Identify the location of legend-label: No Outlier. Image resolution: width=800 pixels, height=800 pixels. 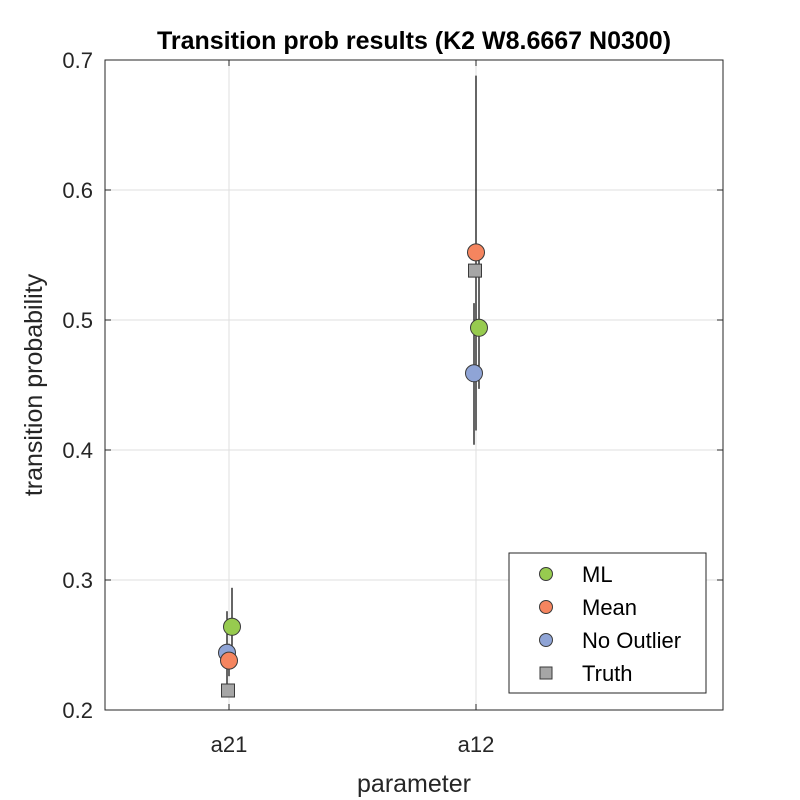
(631, 640).